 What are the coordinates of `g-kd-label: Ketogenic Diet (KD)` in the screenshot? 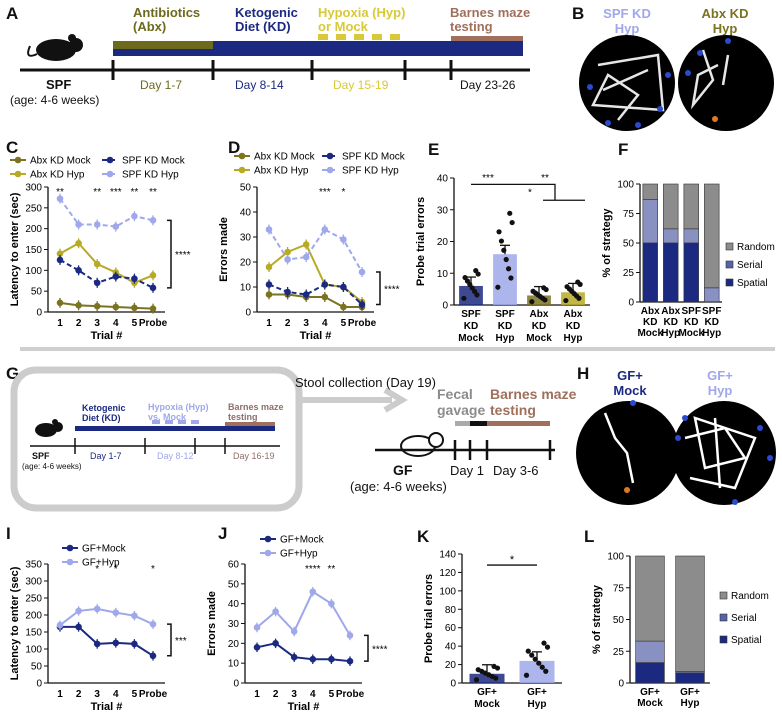 It's located at (104, 413).